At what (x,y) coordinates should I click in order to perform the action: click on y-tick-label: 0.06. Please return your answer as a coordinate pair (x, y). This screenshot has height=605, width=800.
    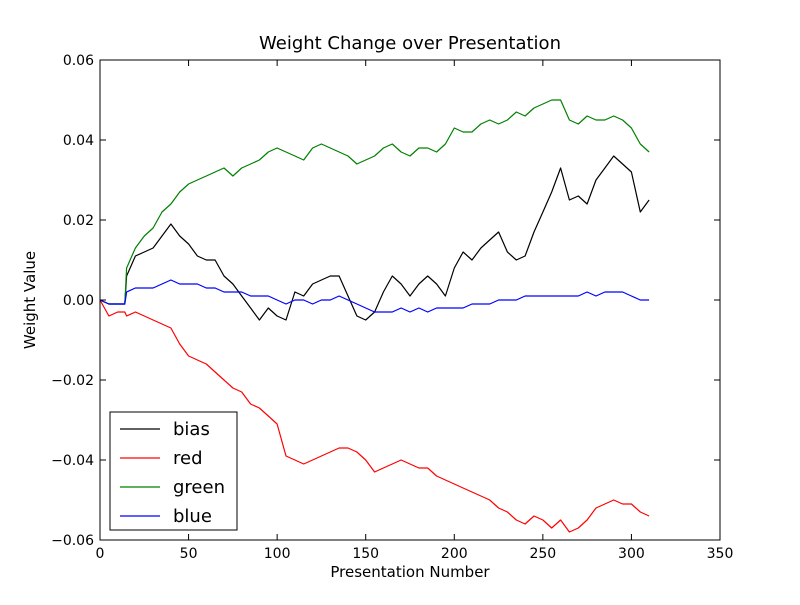
    Looking at the image, I should click on (78, 61).